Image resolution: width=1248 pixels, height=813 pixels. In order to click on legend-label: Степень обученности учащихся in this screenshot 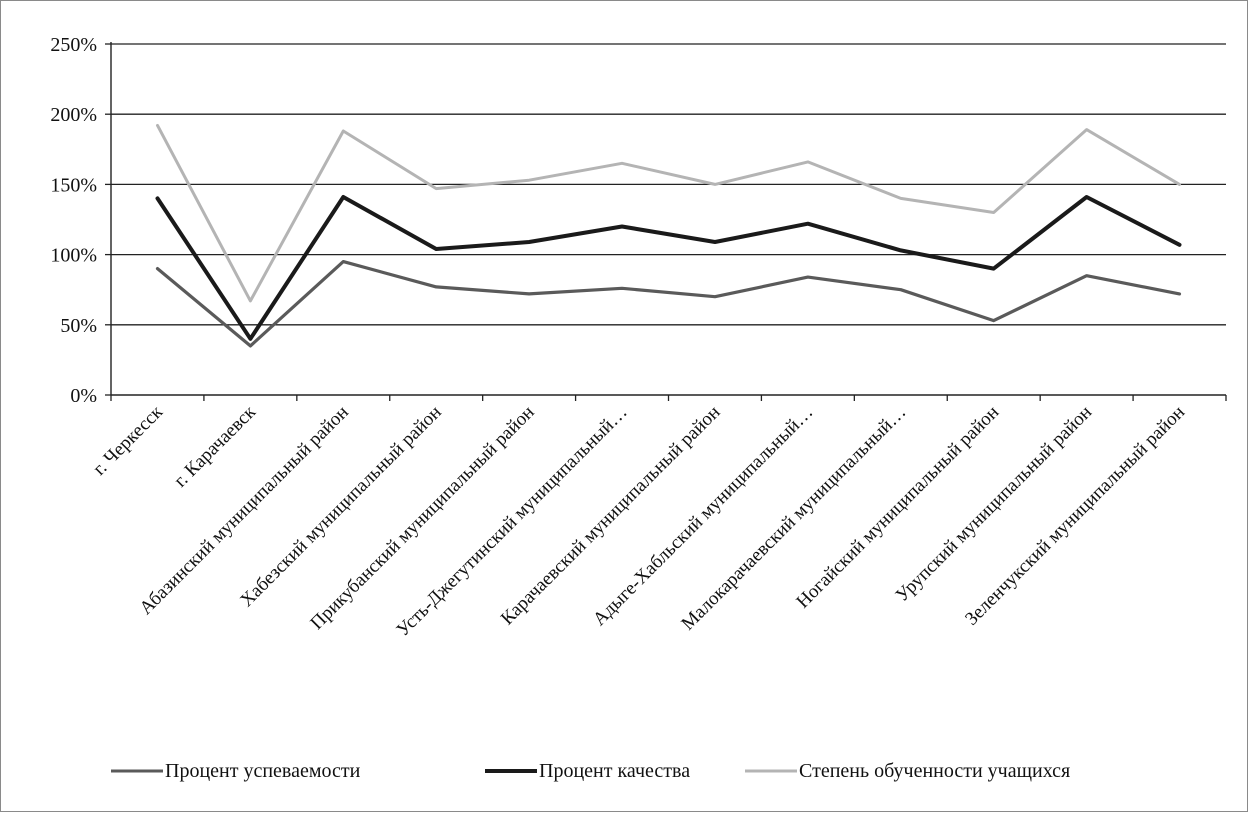, I will do `click(934, 771)`.